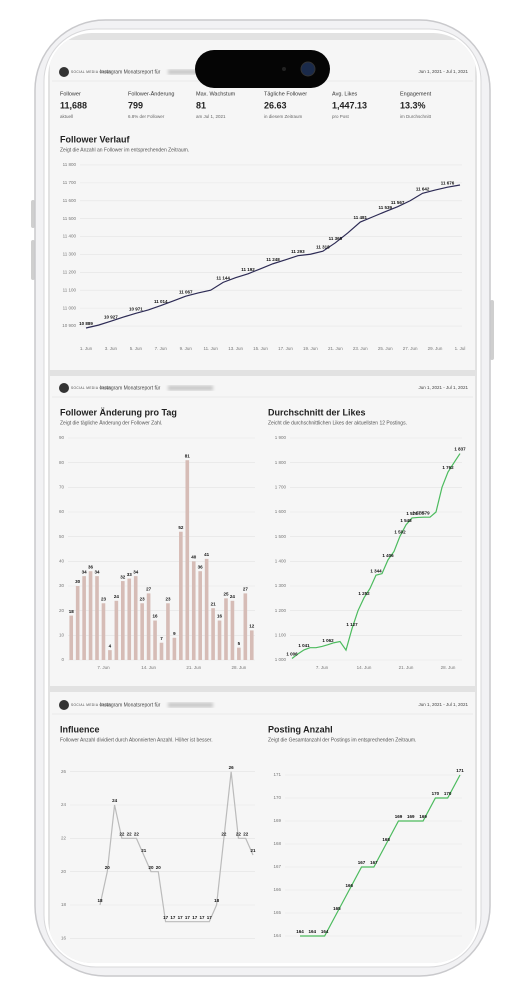  I want to click on data-label: 40, so click(194, 557).